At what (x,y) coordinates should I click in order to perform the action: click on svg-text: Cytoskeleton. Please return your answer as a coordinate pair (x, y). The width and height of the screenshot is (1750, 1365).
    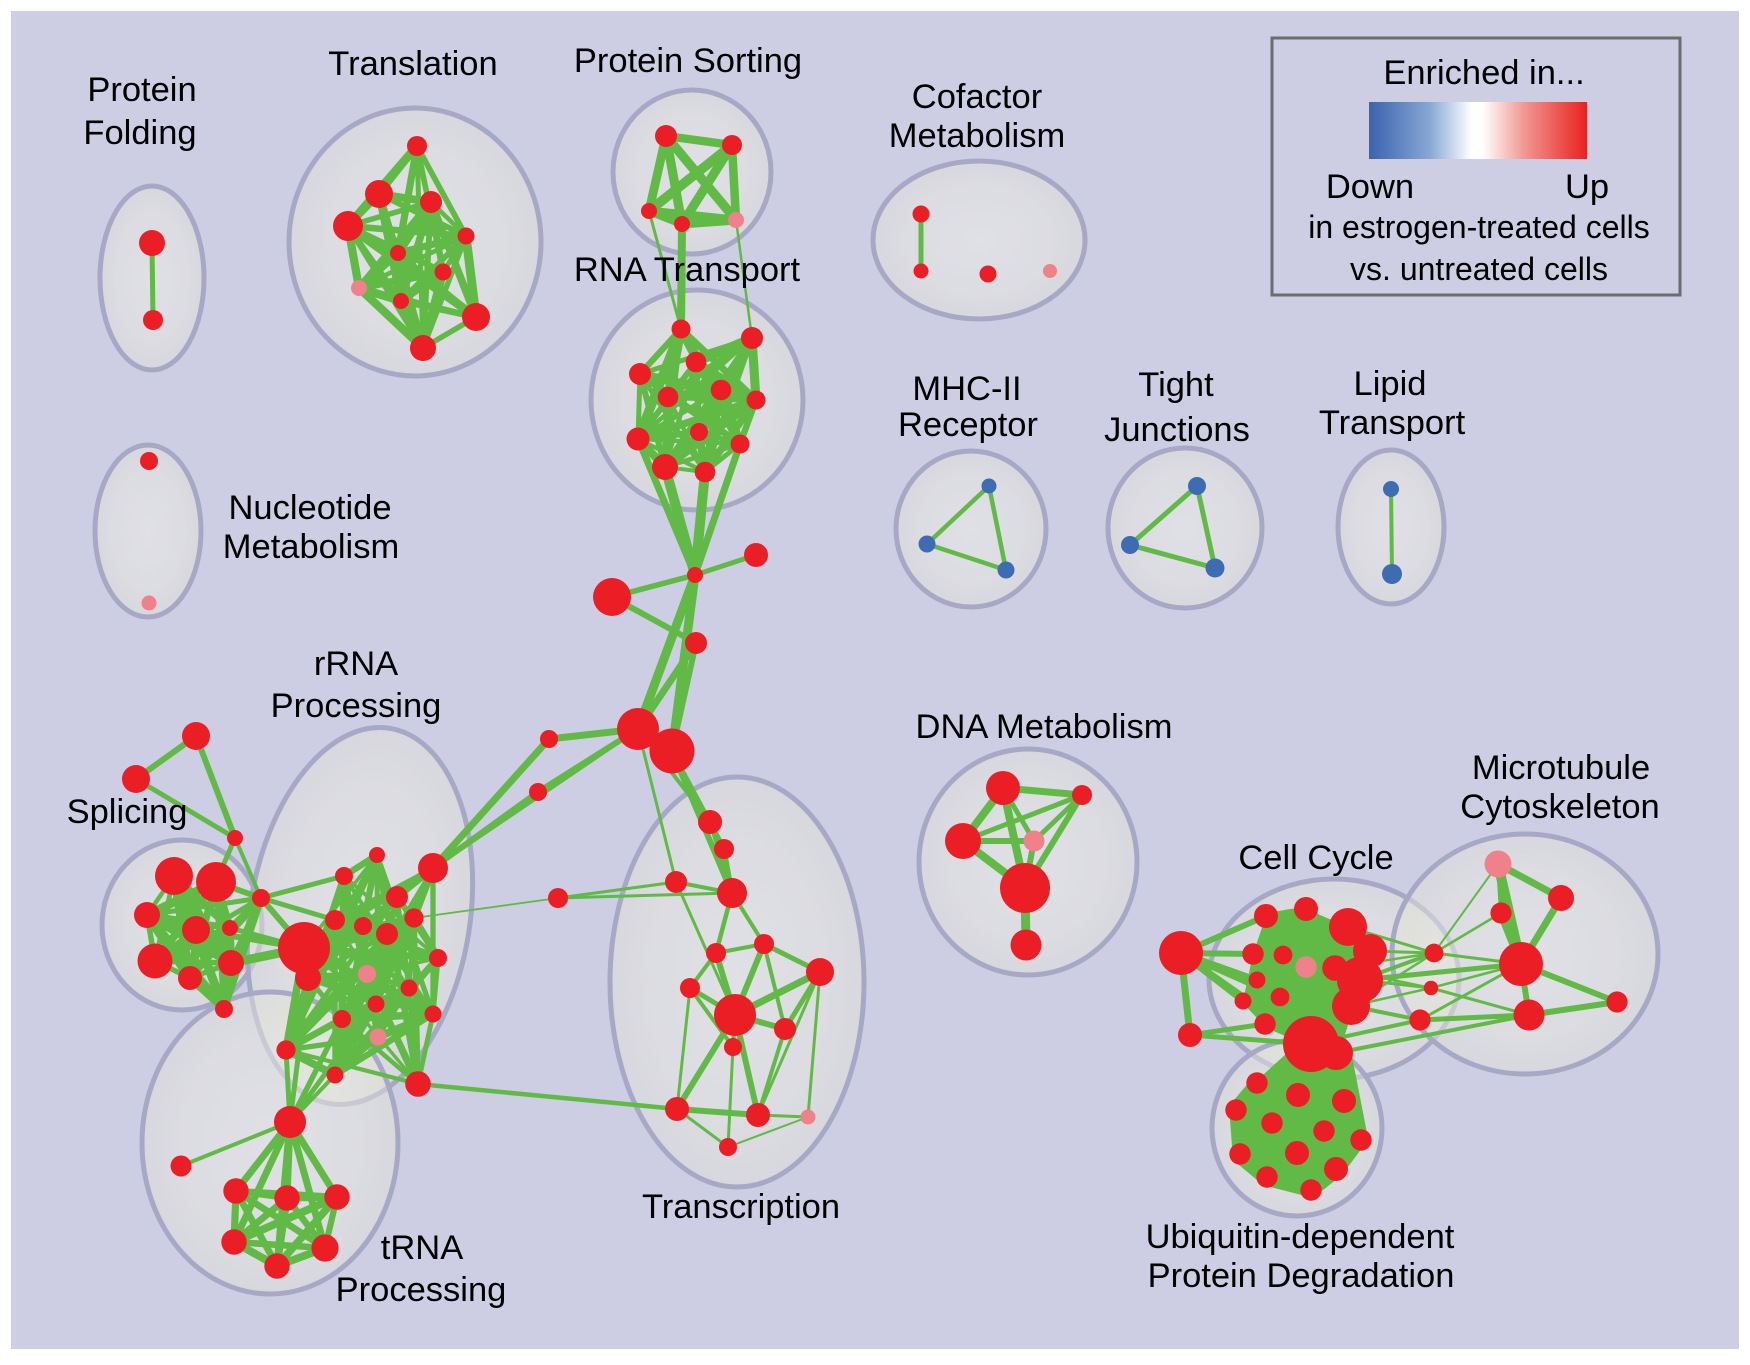
    Looking at the image, I should click on (1559, 807).